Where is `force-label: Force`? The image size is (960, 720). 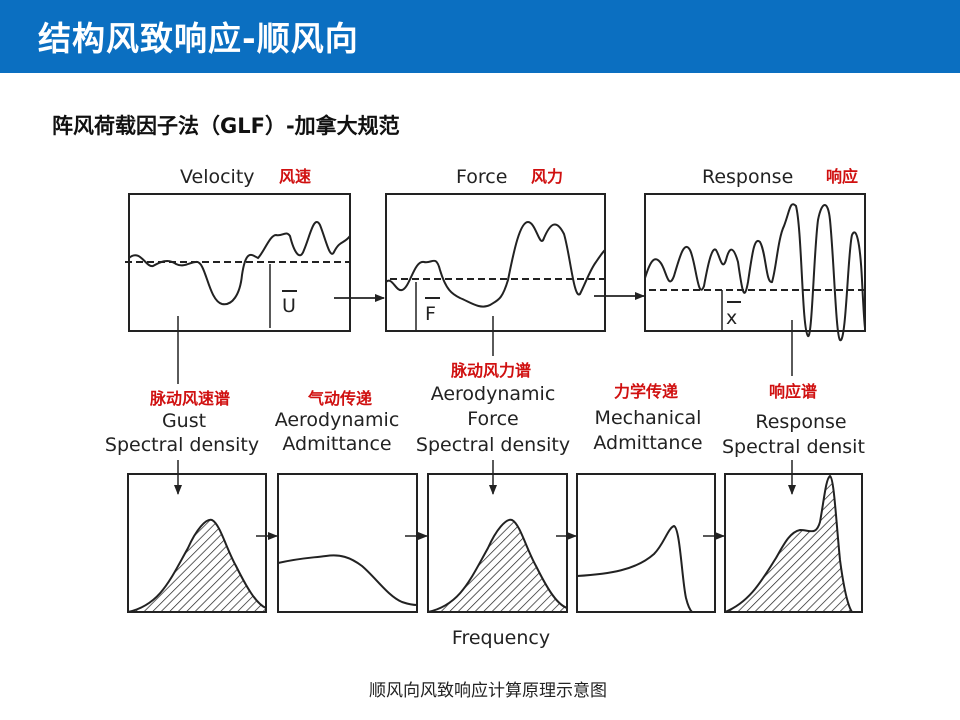 force-label: Force is located at coordinates (481, 177).